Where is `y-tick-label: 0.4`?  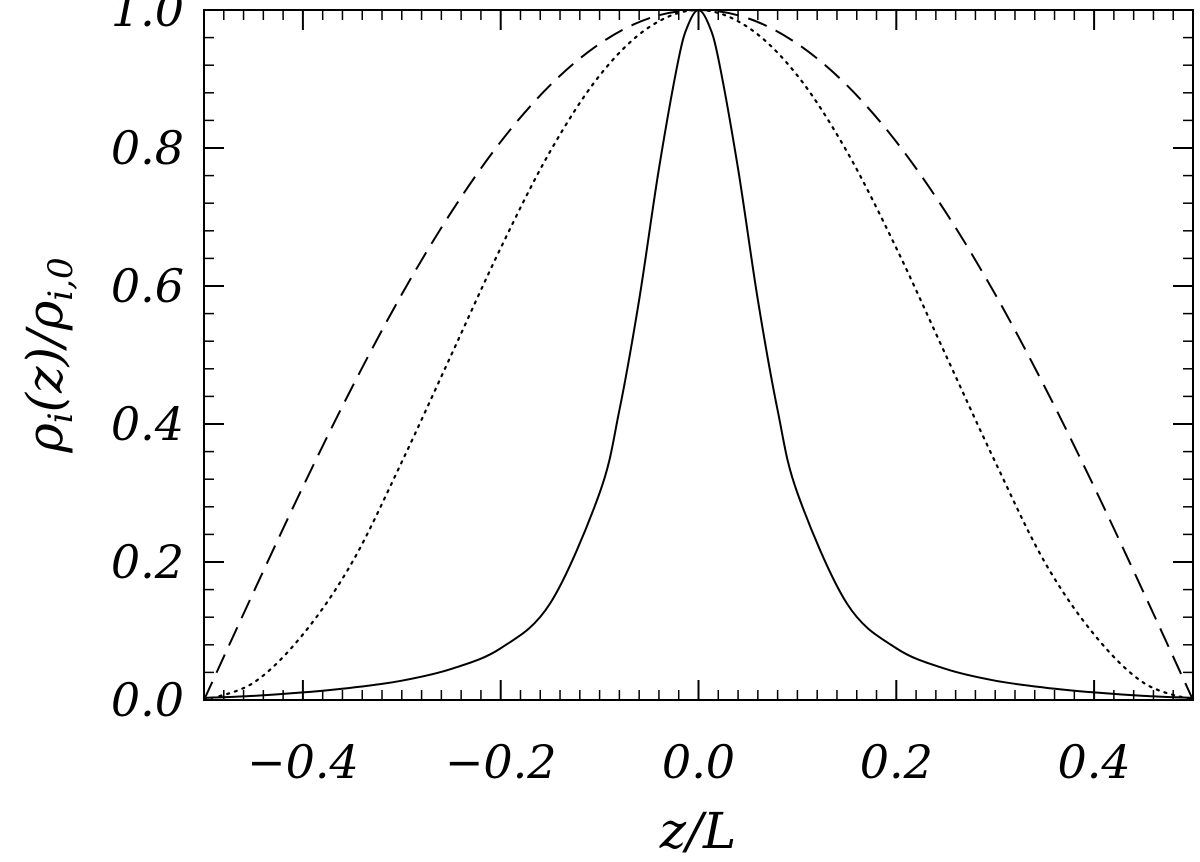 y-tick-label: 0.4 is located at coordinates (147, 424).